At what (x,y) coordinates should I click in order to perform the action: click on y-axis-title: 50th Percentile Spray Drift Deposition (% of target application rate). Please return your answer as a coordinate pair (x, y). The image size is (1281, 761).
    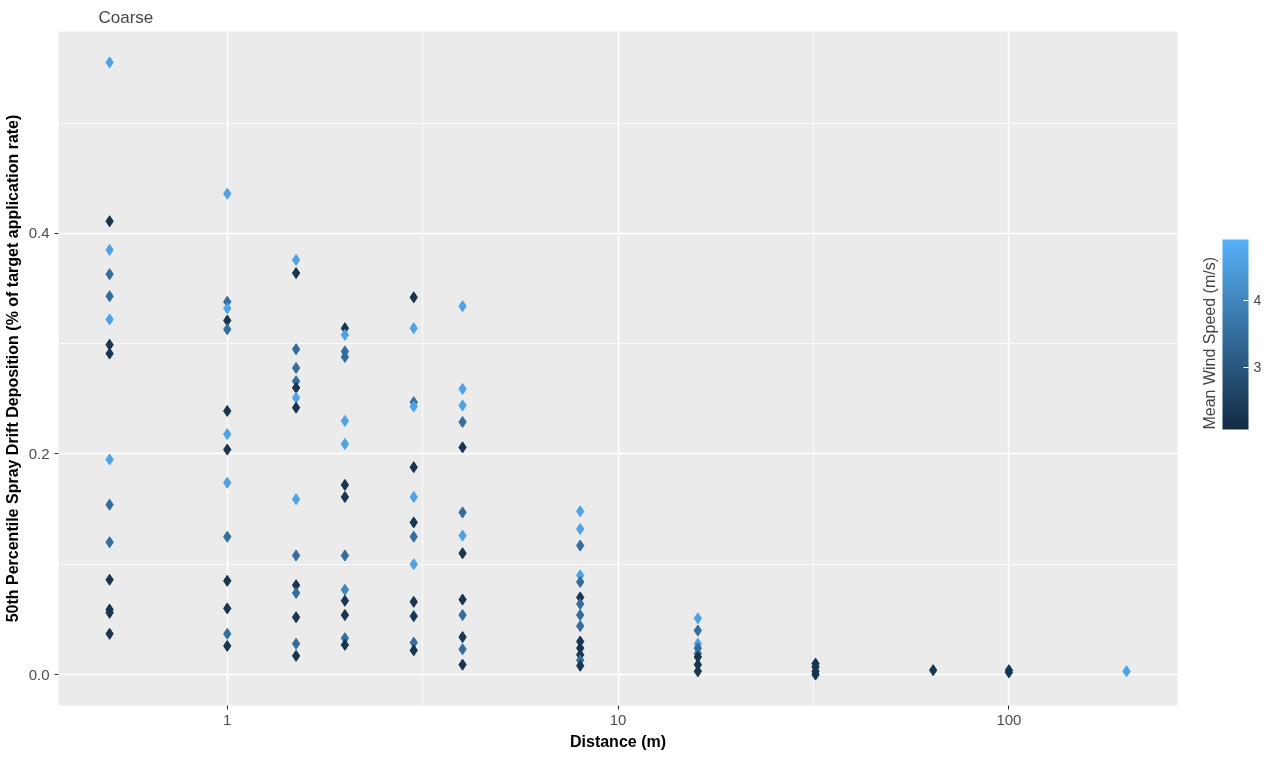
    Looking at the image, I should click on (12, 368).